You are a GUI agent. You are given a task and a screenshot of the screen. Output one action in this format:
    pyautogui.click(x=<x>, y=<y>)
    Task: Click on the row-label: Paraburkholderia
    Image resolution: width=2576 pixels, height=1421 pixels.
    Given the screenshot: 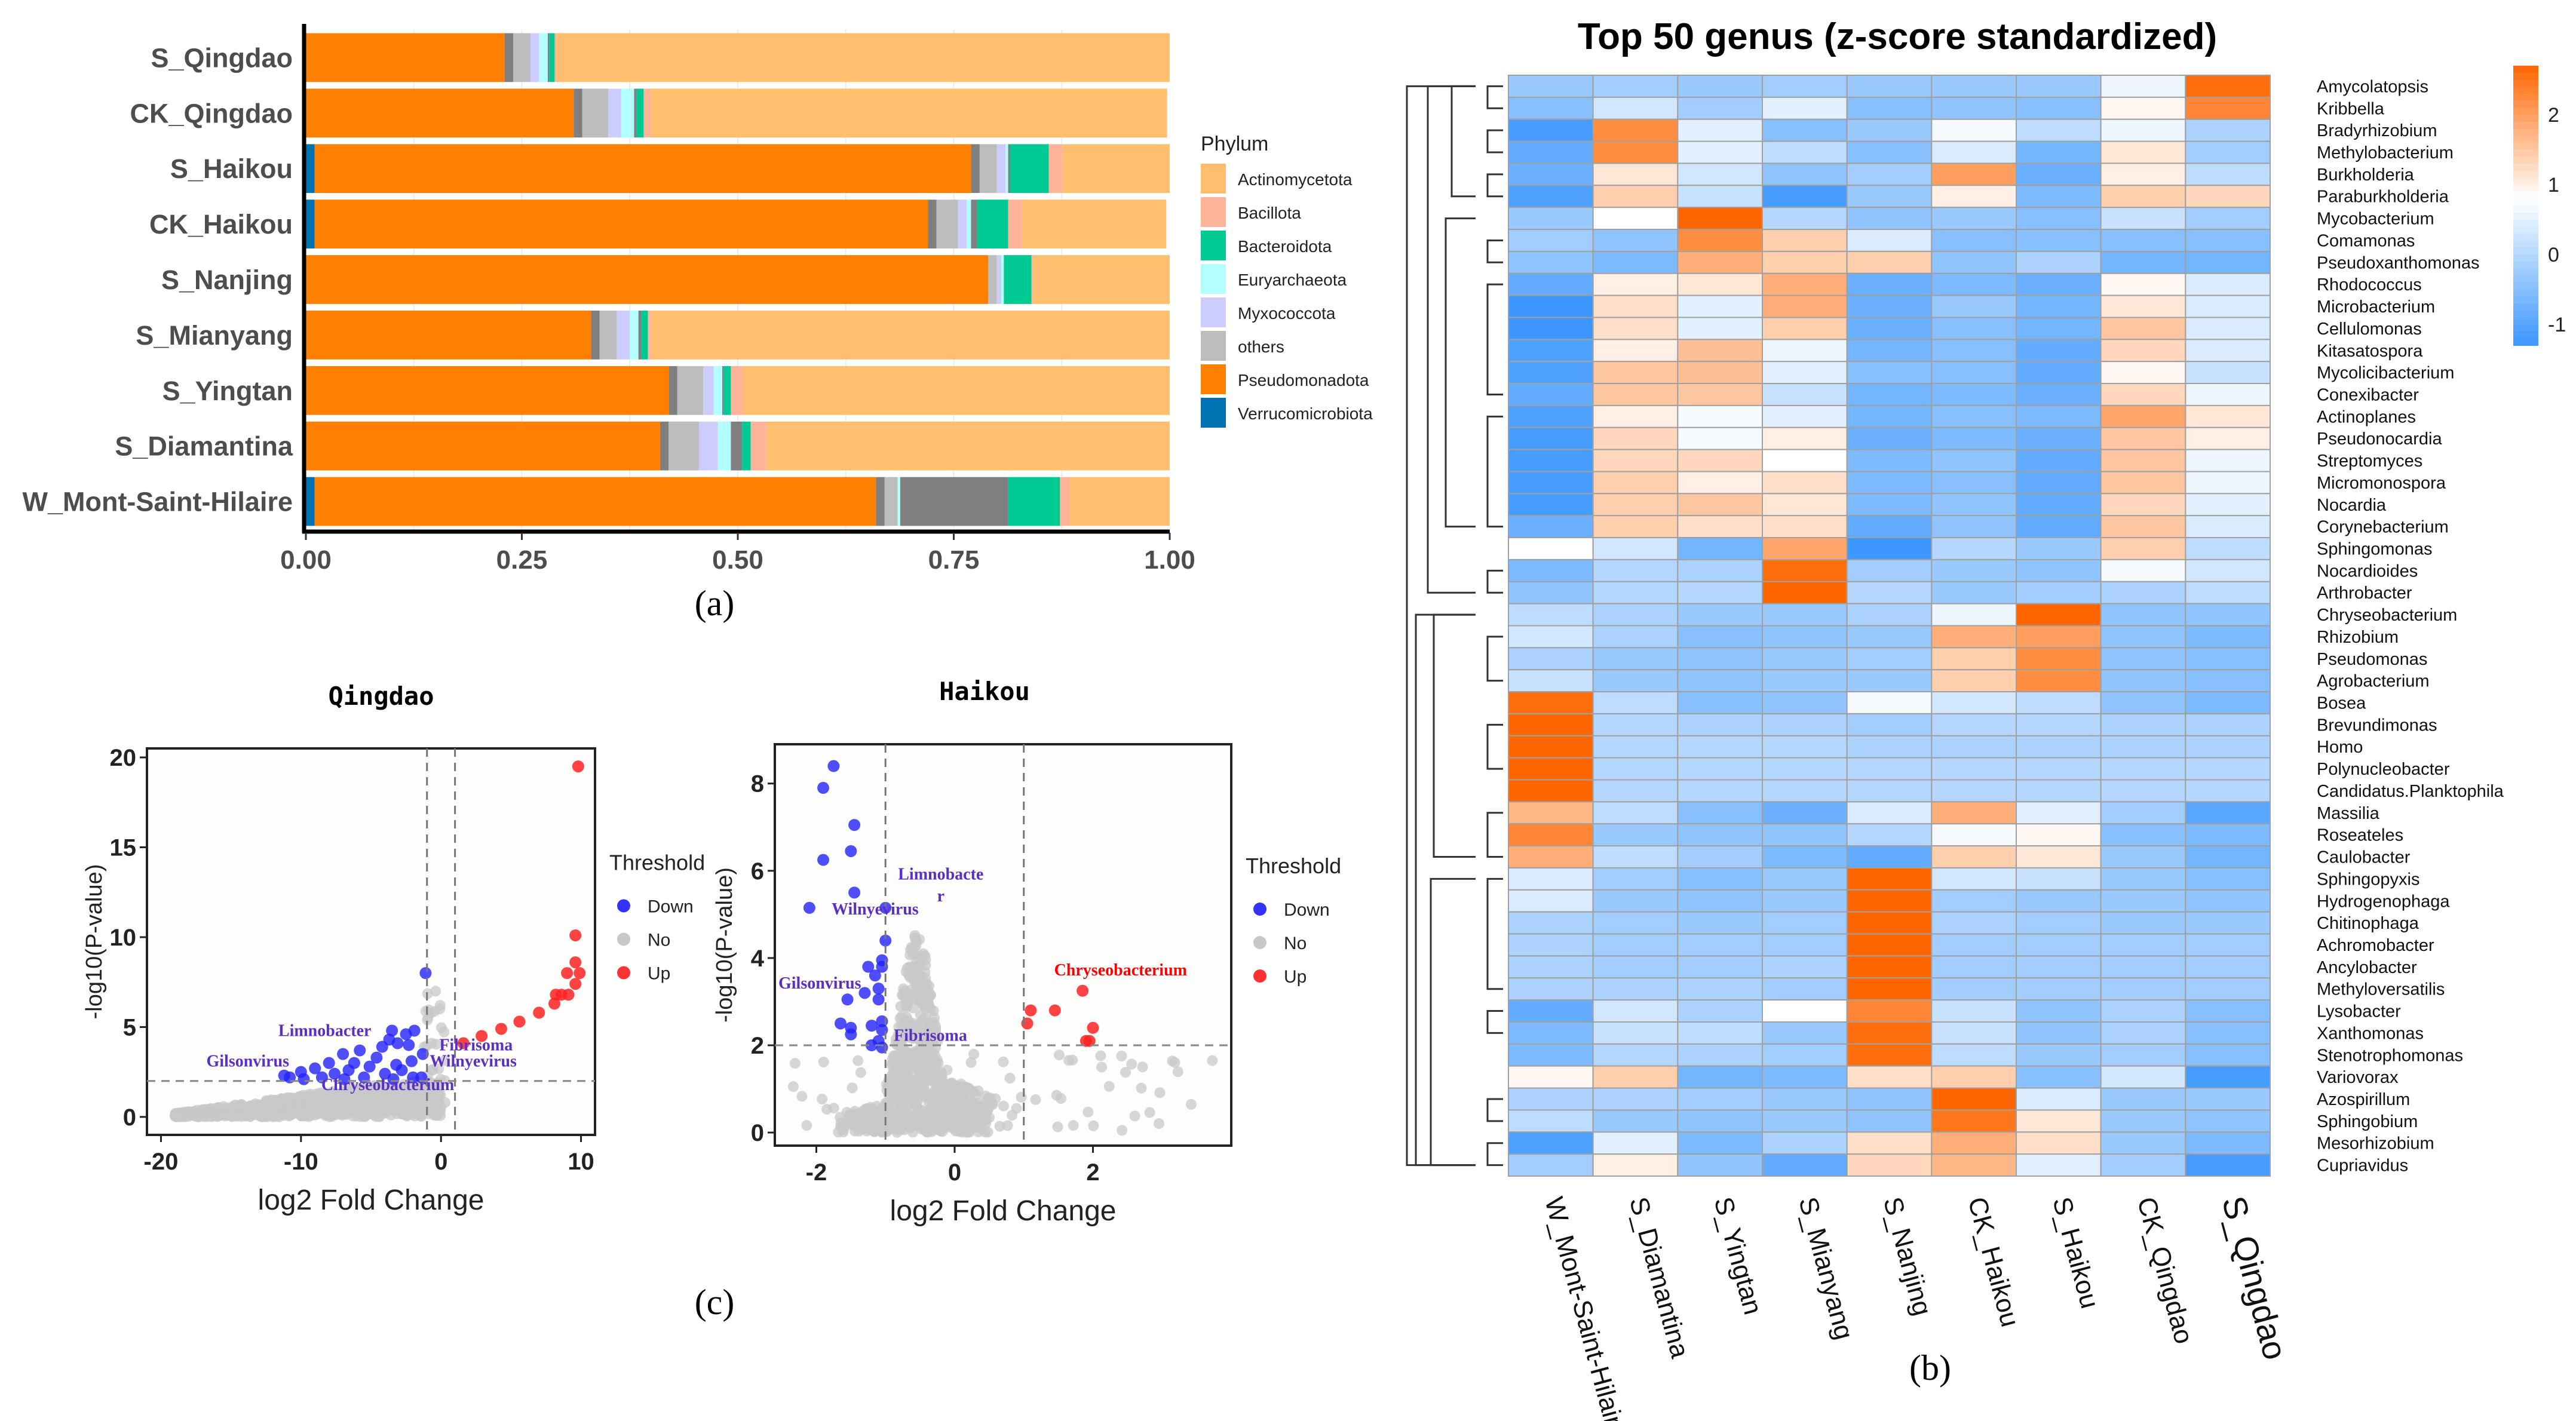 What is the action you would take?
    pyautogui.click(x=2383, y=197)
    